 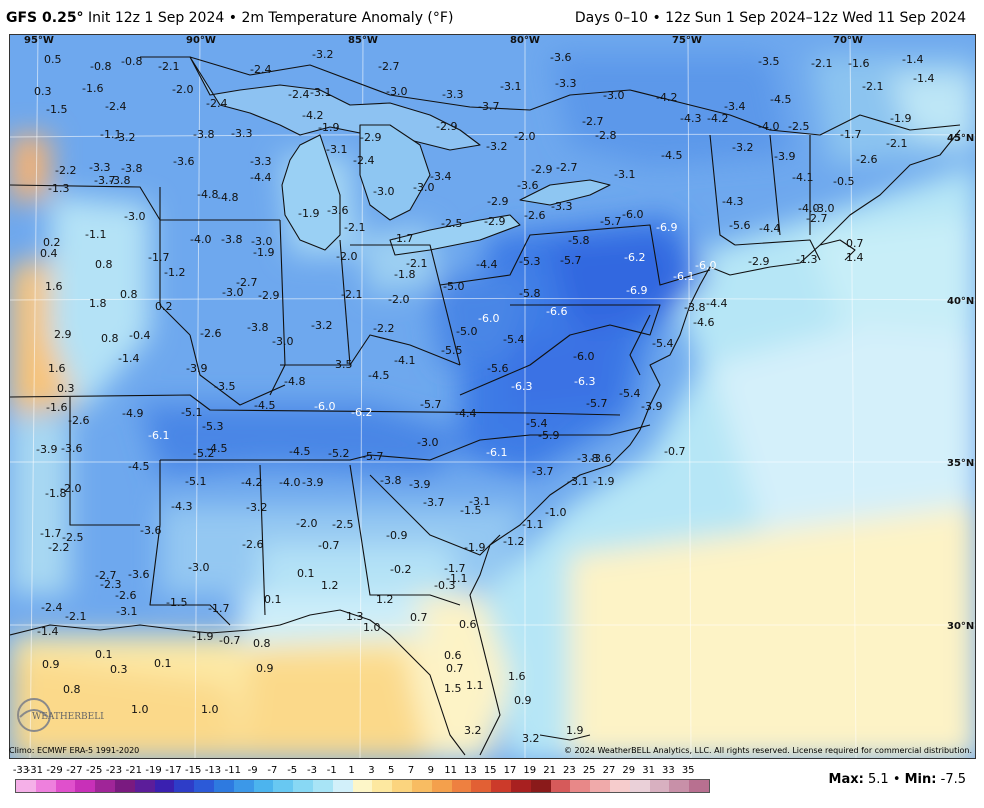 I want to click on colorbar-tick-label: -7, so click(x=272, y=770).